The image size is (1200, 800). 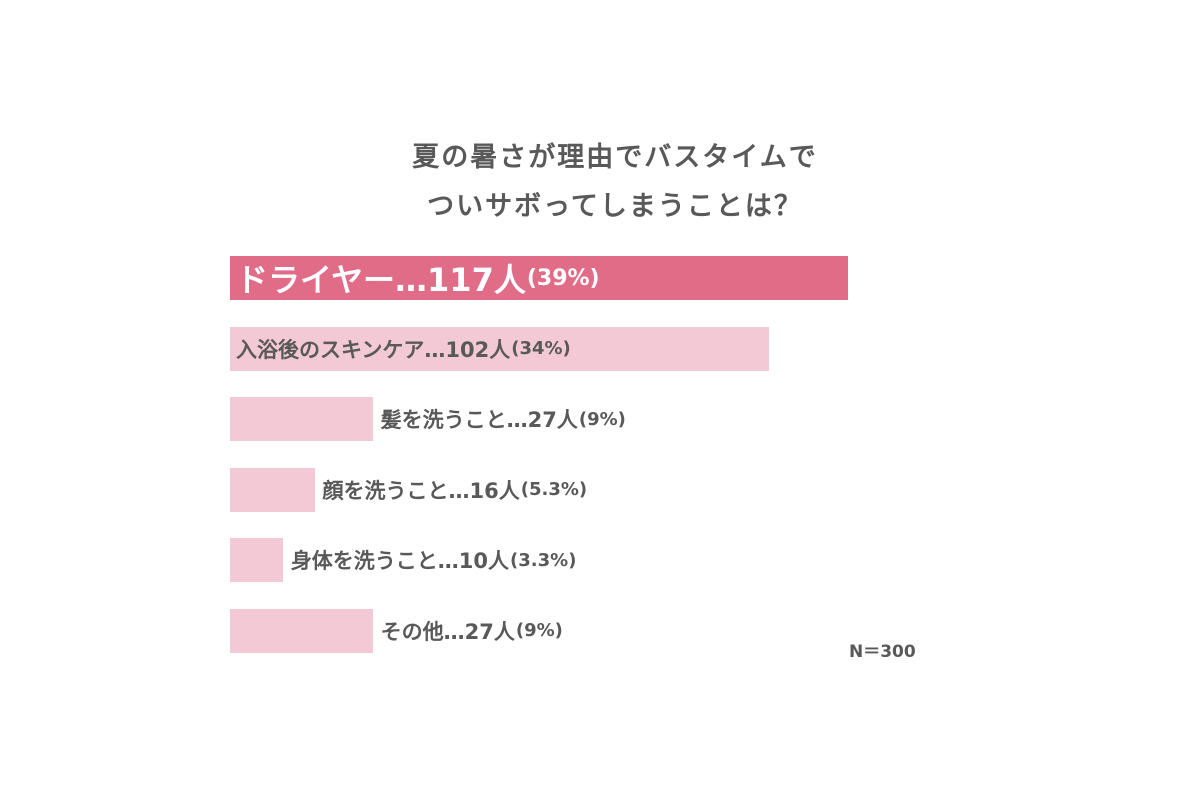 I want to click on bar-label-main: ドライヤー…117人, so click(x=381, y=280).